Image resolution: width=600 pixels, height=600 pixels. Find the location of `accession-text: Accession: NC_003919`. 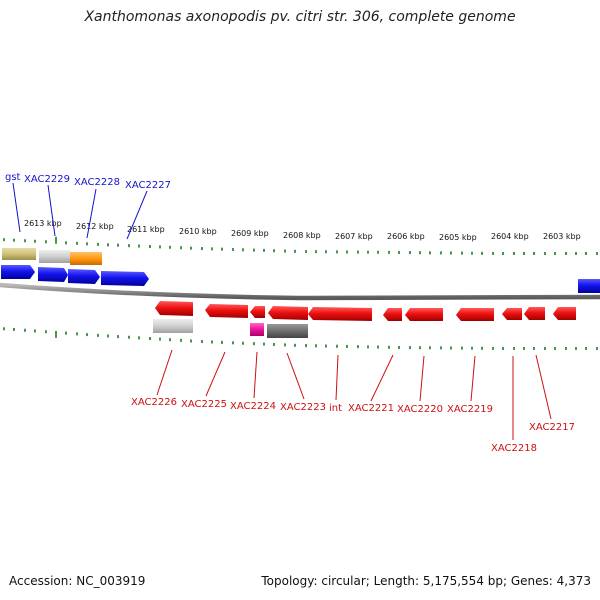

accession-text: Accession: NC_003919 is located at coordinates (77, 581).